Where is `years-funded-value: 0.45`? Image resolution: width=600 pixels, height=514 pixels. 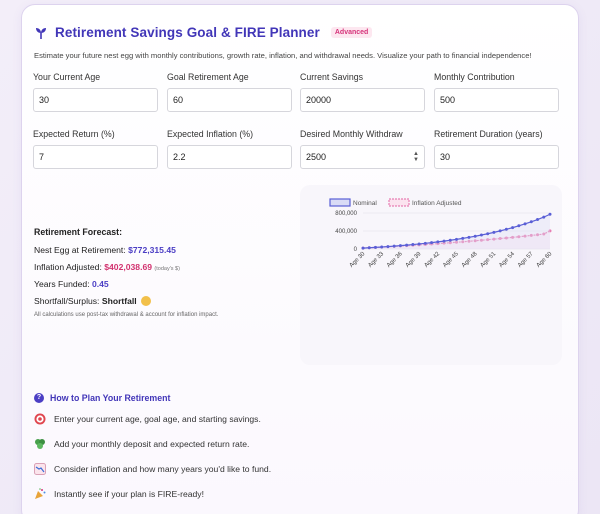
years-funded-value: 0.45 is located at coordinates (100, 284).